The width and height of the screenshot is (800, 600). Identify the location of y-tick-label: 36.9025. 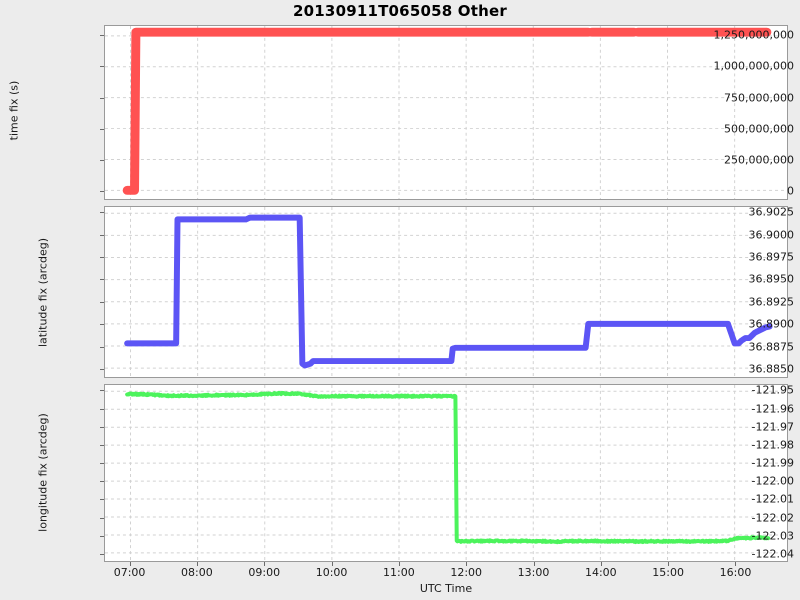
(771, 212).